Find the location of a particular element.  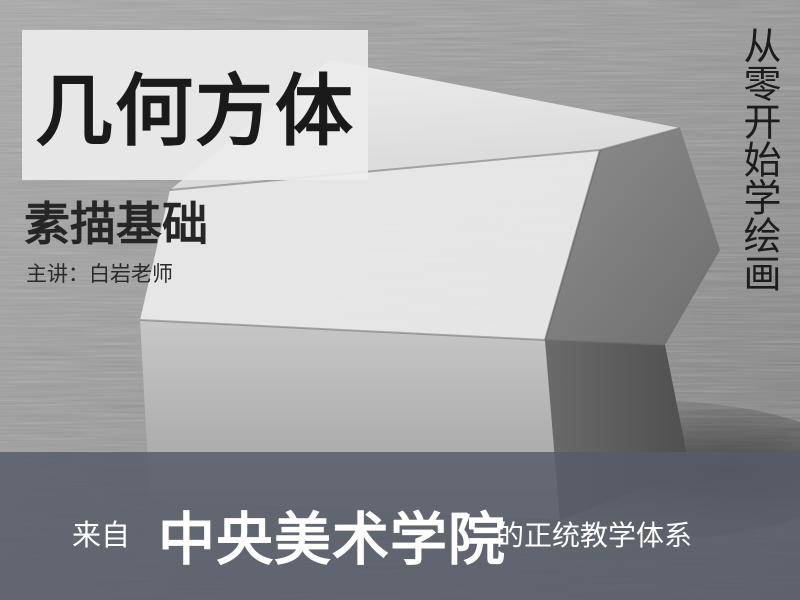

cover-title: 几何方体 is located at coordinates (194, 112).